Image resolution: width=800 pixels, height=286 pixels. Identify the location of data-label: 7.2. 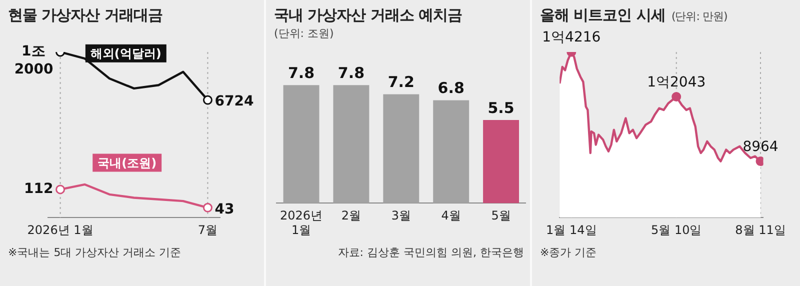
(401, 82).